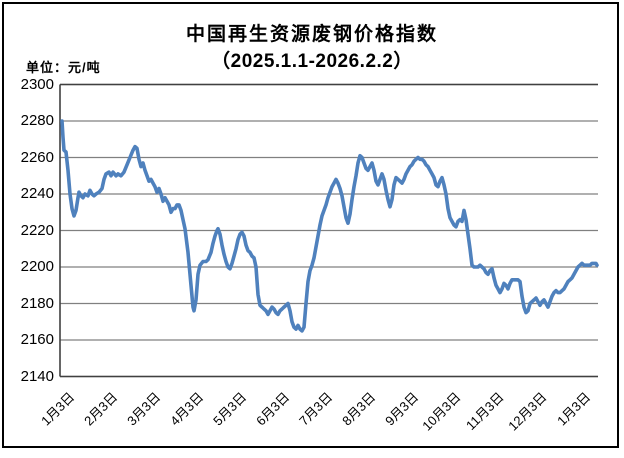  I want to click on unit-label: 单位：元/吨, so click(63, 67).